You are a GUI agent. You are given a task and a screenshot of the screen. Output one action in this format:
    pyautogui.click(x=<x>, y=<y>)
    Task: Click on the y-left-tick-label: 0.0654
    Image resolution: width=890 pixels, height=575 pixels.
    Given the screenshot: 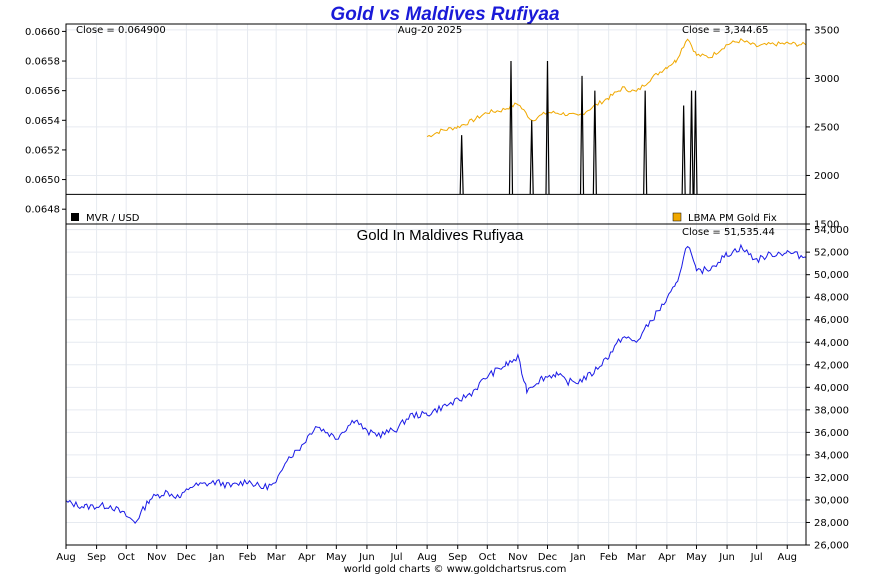 What is the action you would take?
    pyautogui.click(x=42, y=121)
    